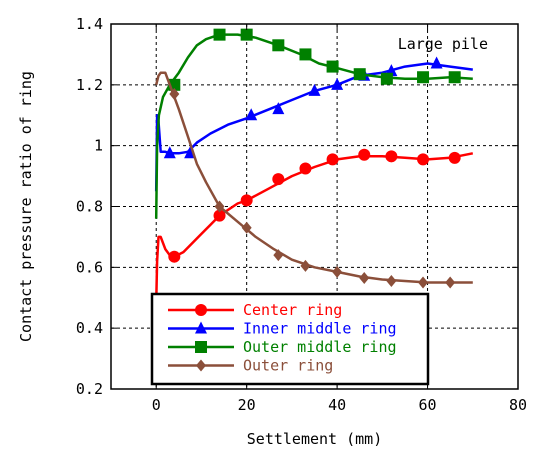 Image resolution: width=550 pixels, height=457 pixels. I want to click on x-tick-label: 0, so click(156, 405).